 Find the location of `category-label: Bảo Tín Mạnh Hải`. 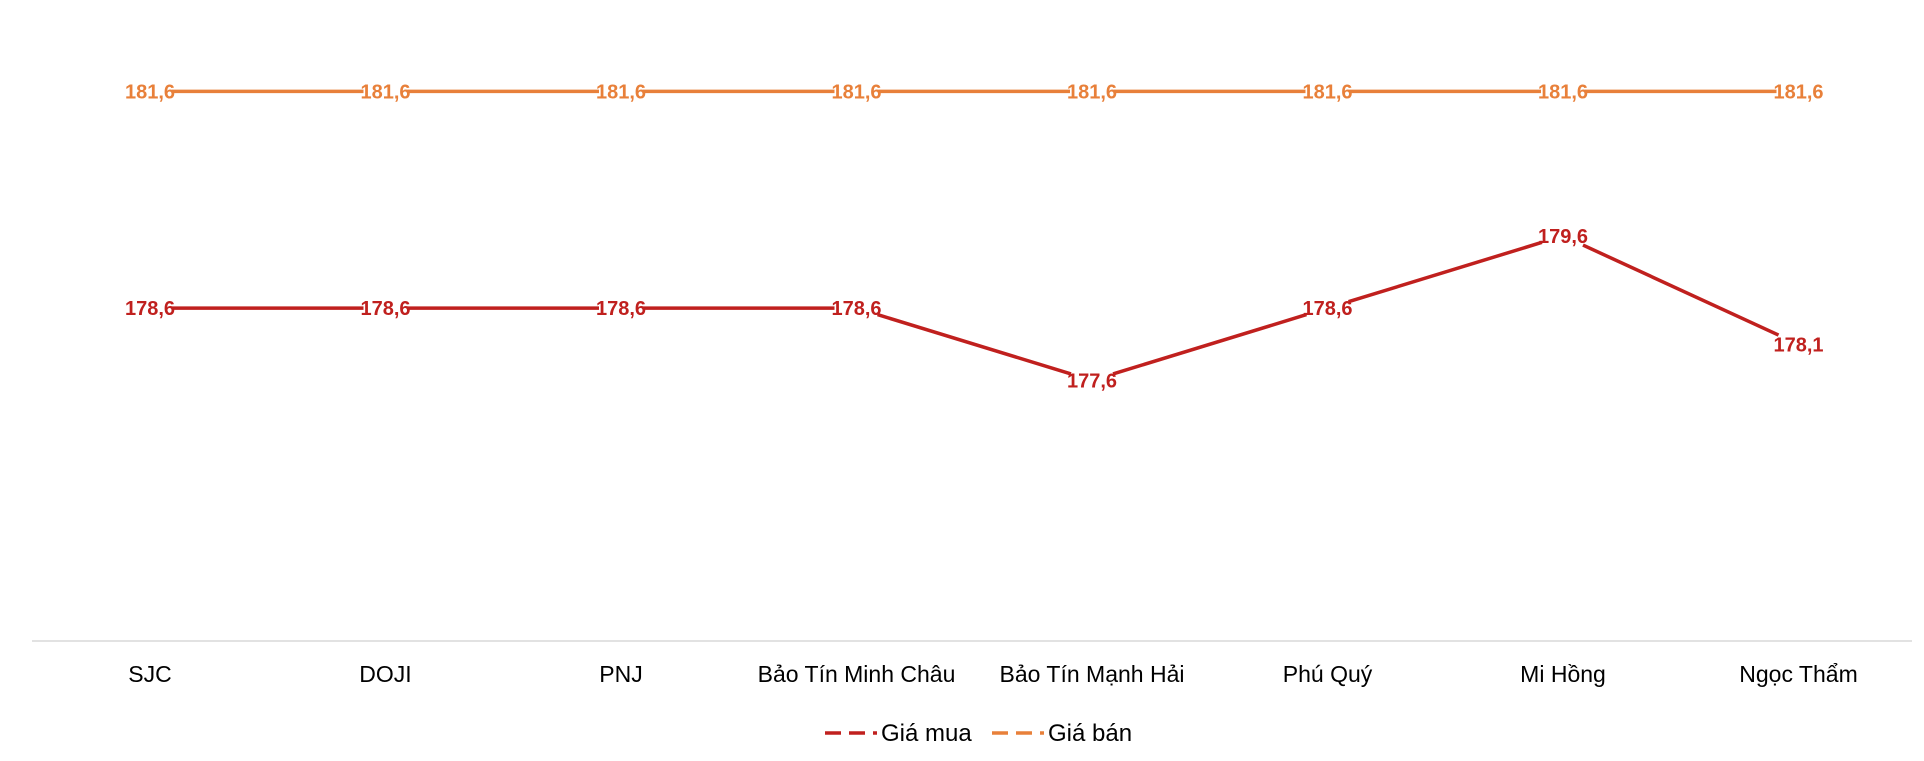

category-label: Bảo Tín Mạnh Hải is located at coordinates (1092, 674).